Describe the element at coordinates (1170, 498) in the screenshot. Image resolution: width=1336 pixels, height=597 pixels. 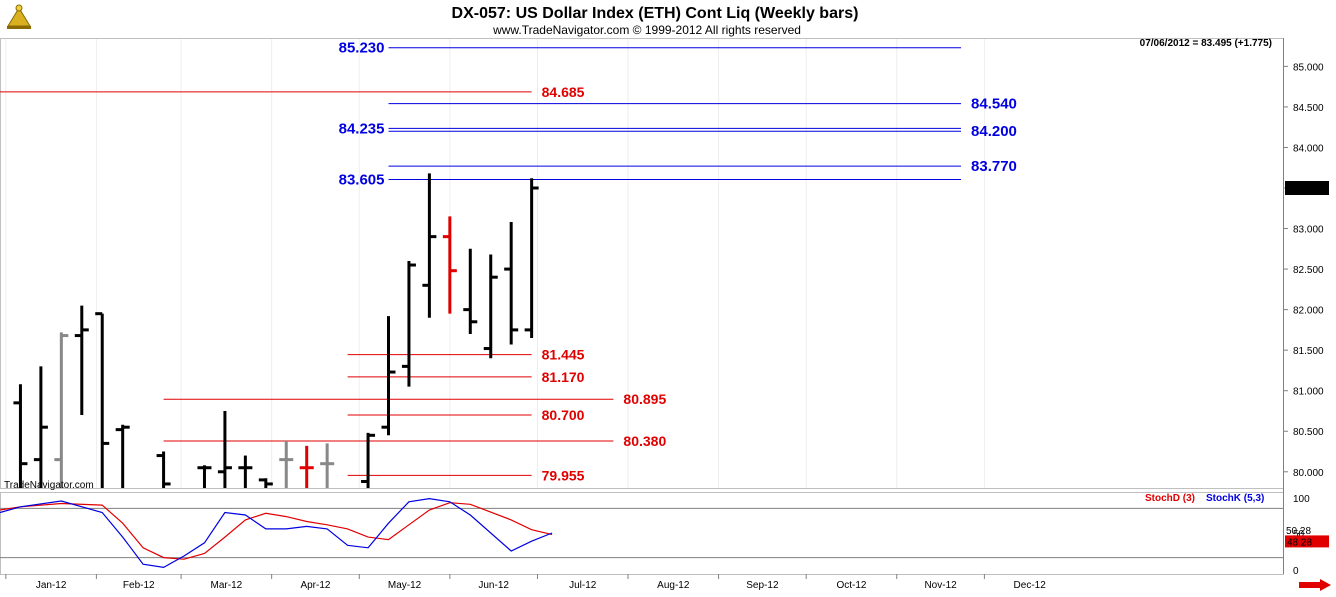
I see `legend-stoch-d: StochD (3)` at that location.